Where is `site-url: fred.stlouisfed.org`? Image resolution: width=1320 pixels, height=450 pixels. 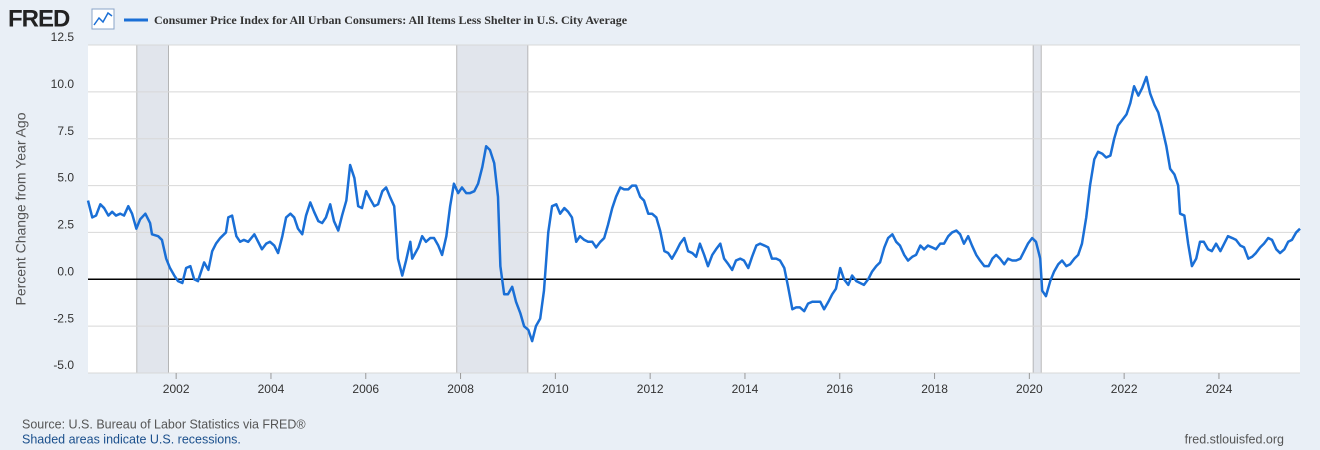 site-url: fred.stlouisfed.org is located at coordinates (1234, 439).